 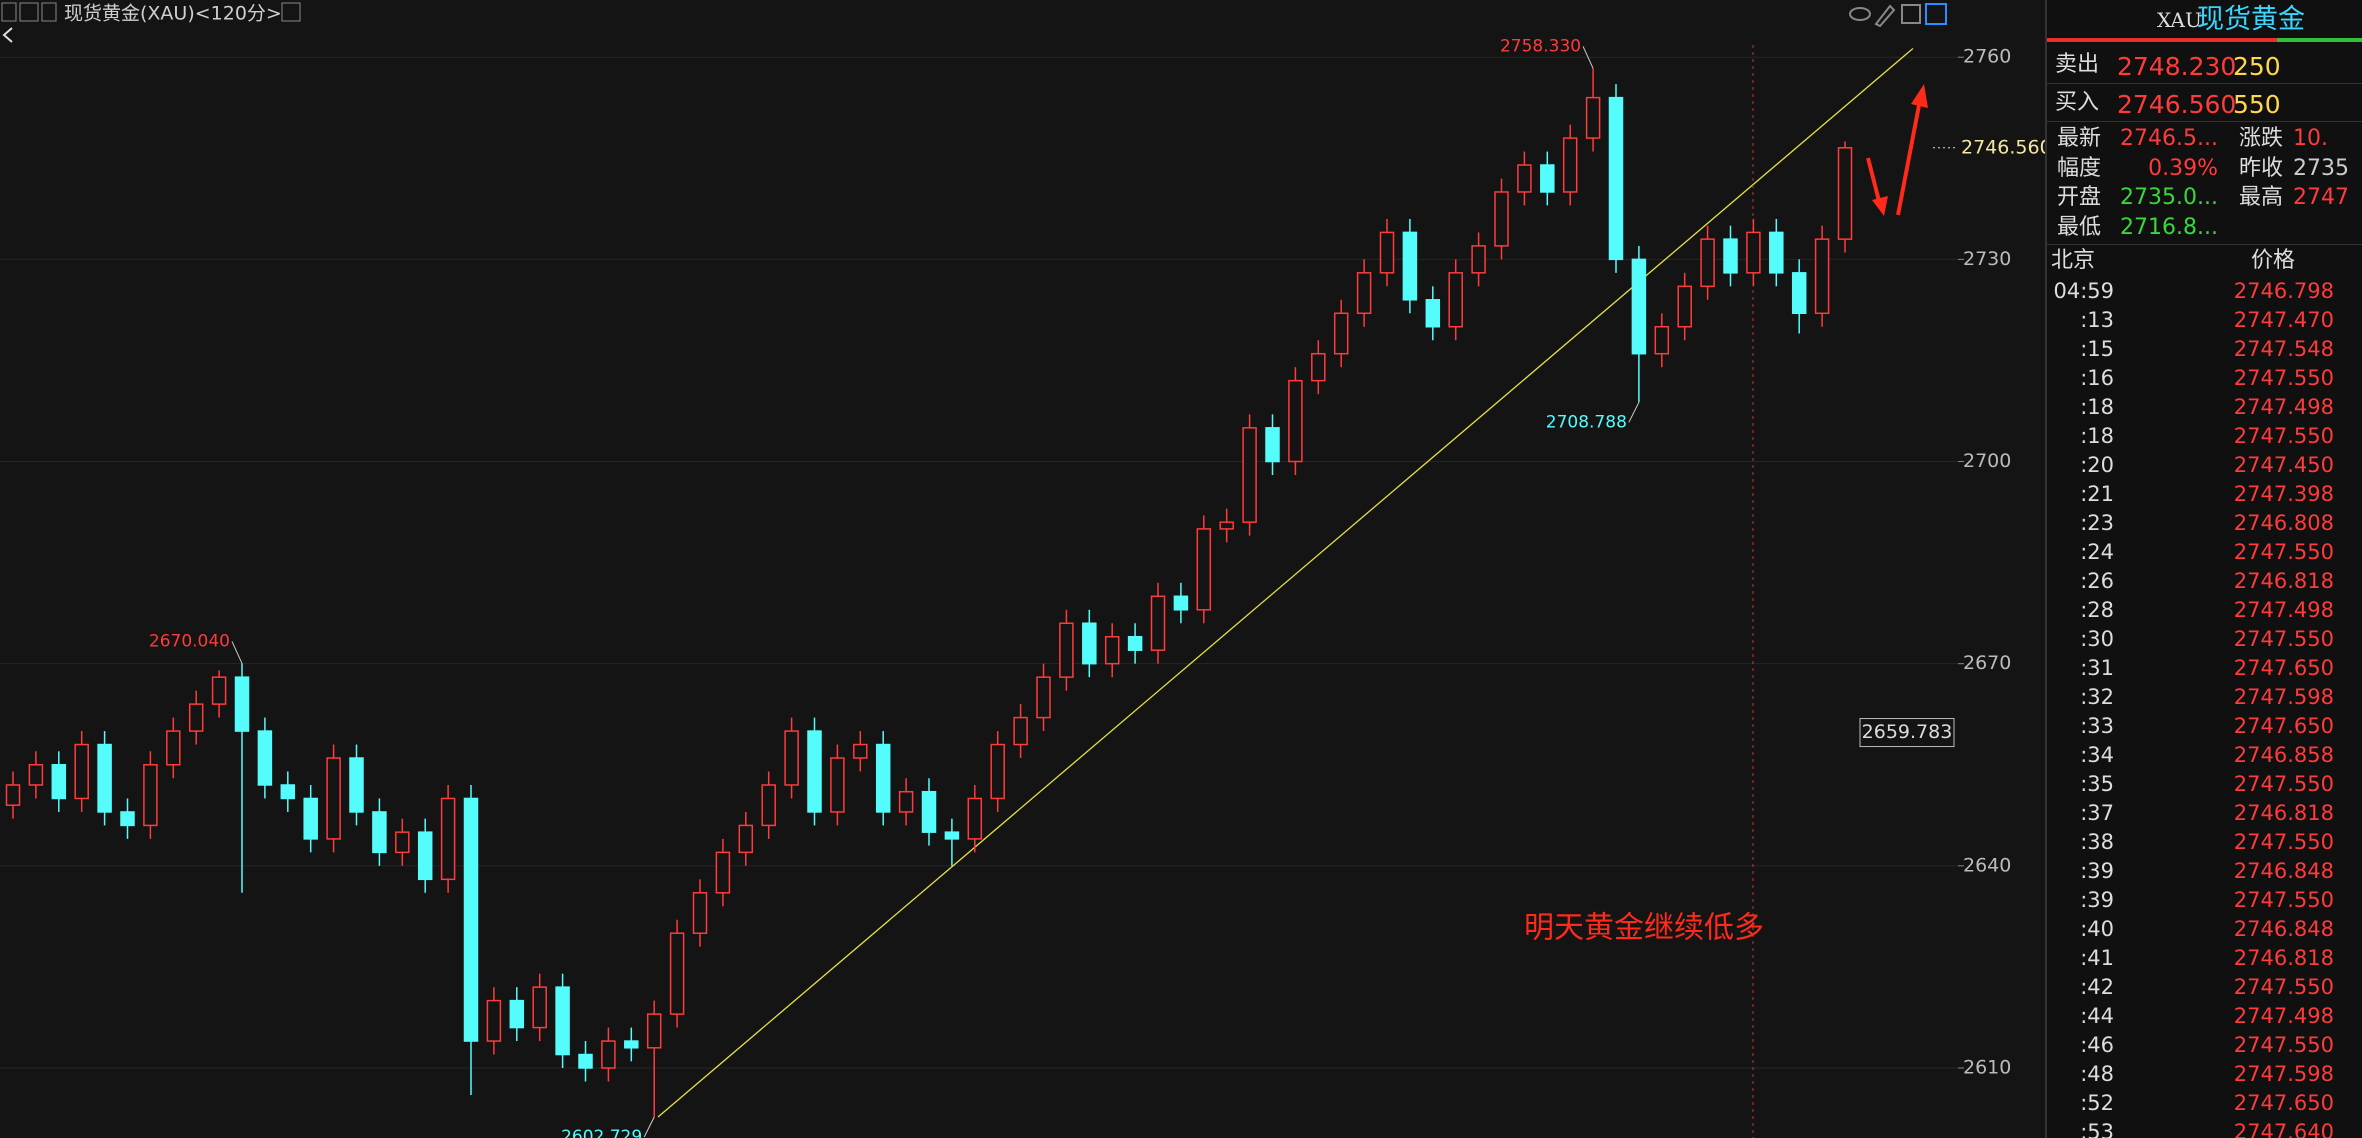 What do you see at coordinates (1885, 16) in the screenshot?
I see `pen-icon` at bounding box center [1885, 16].